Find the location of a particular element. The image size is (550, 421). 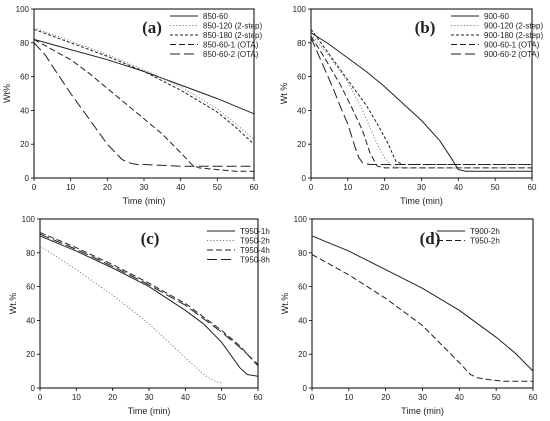

legend-entry: 900-60-2 (OTA) is located at coordinates (512, 54).